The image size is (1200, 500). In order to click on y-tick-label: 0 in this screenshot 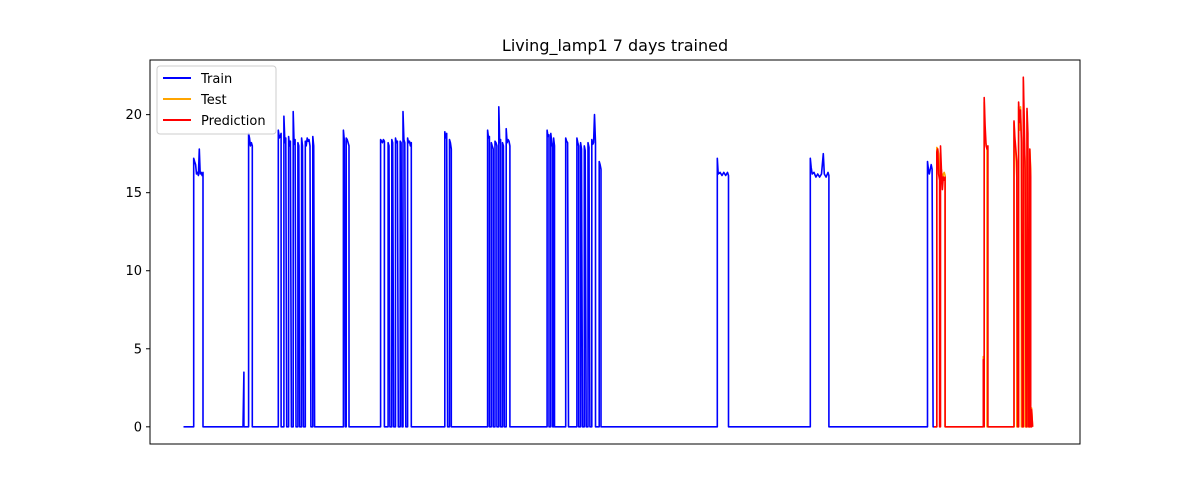, I will do `click(138, 427)`.